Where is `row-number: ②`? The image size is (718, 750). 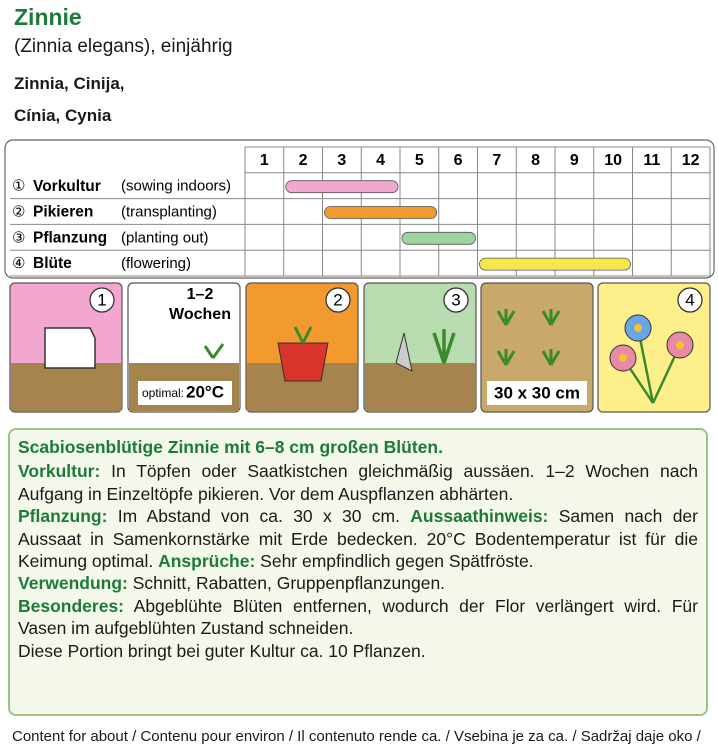
row-number: ② is located at coordinates (18, 211).